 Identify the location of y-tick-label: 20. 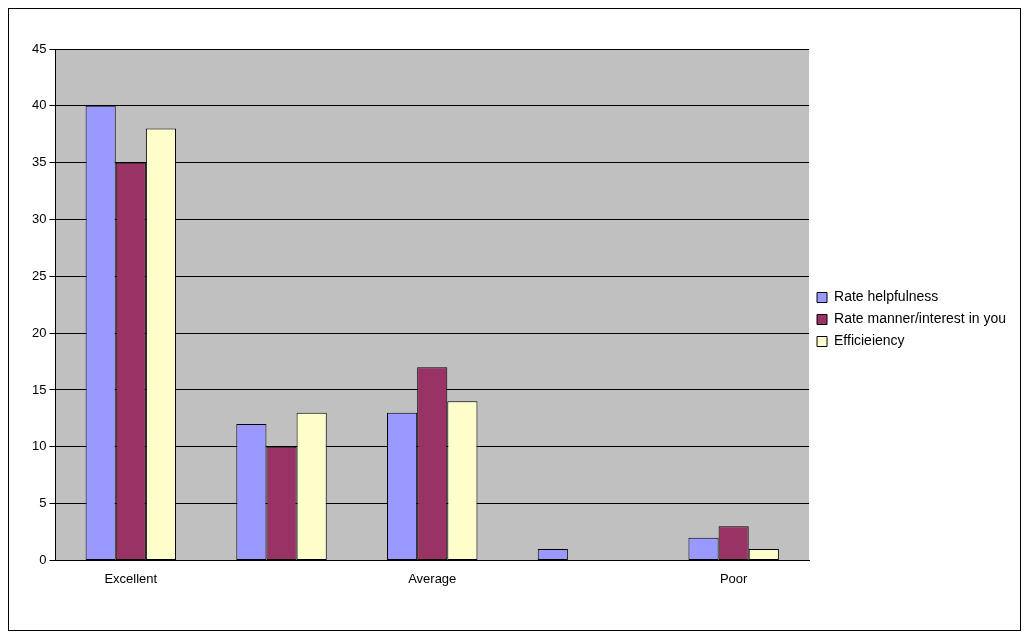
(39, 332).